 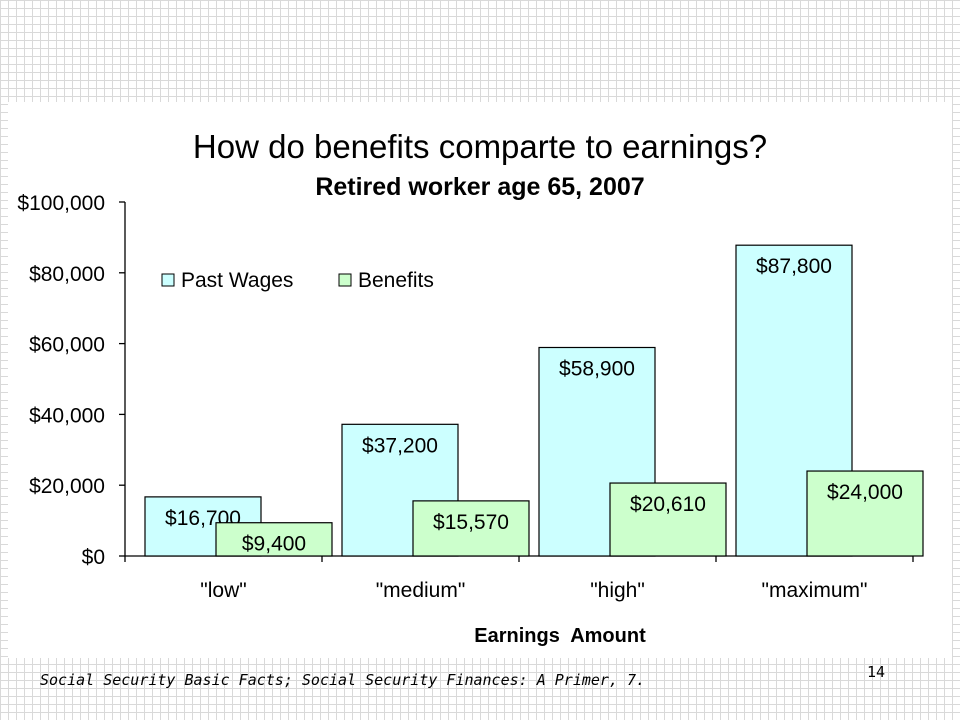 What do you see at coordinates (597, 368) in the screenshot?
I see `bar-data-label: $58,900` at bounding box center [597, 368].